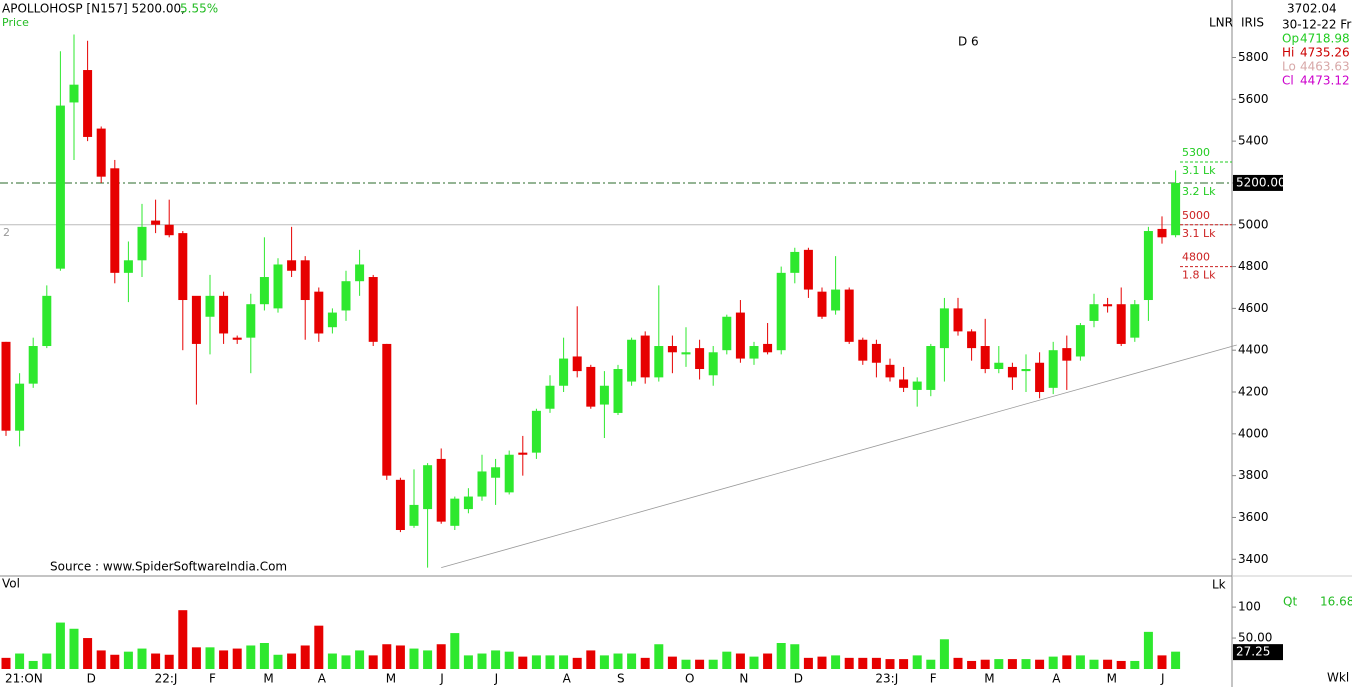 The image size is (1352, 687). I want to click on level-label: 4800, so click(1196, 257).